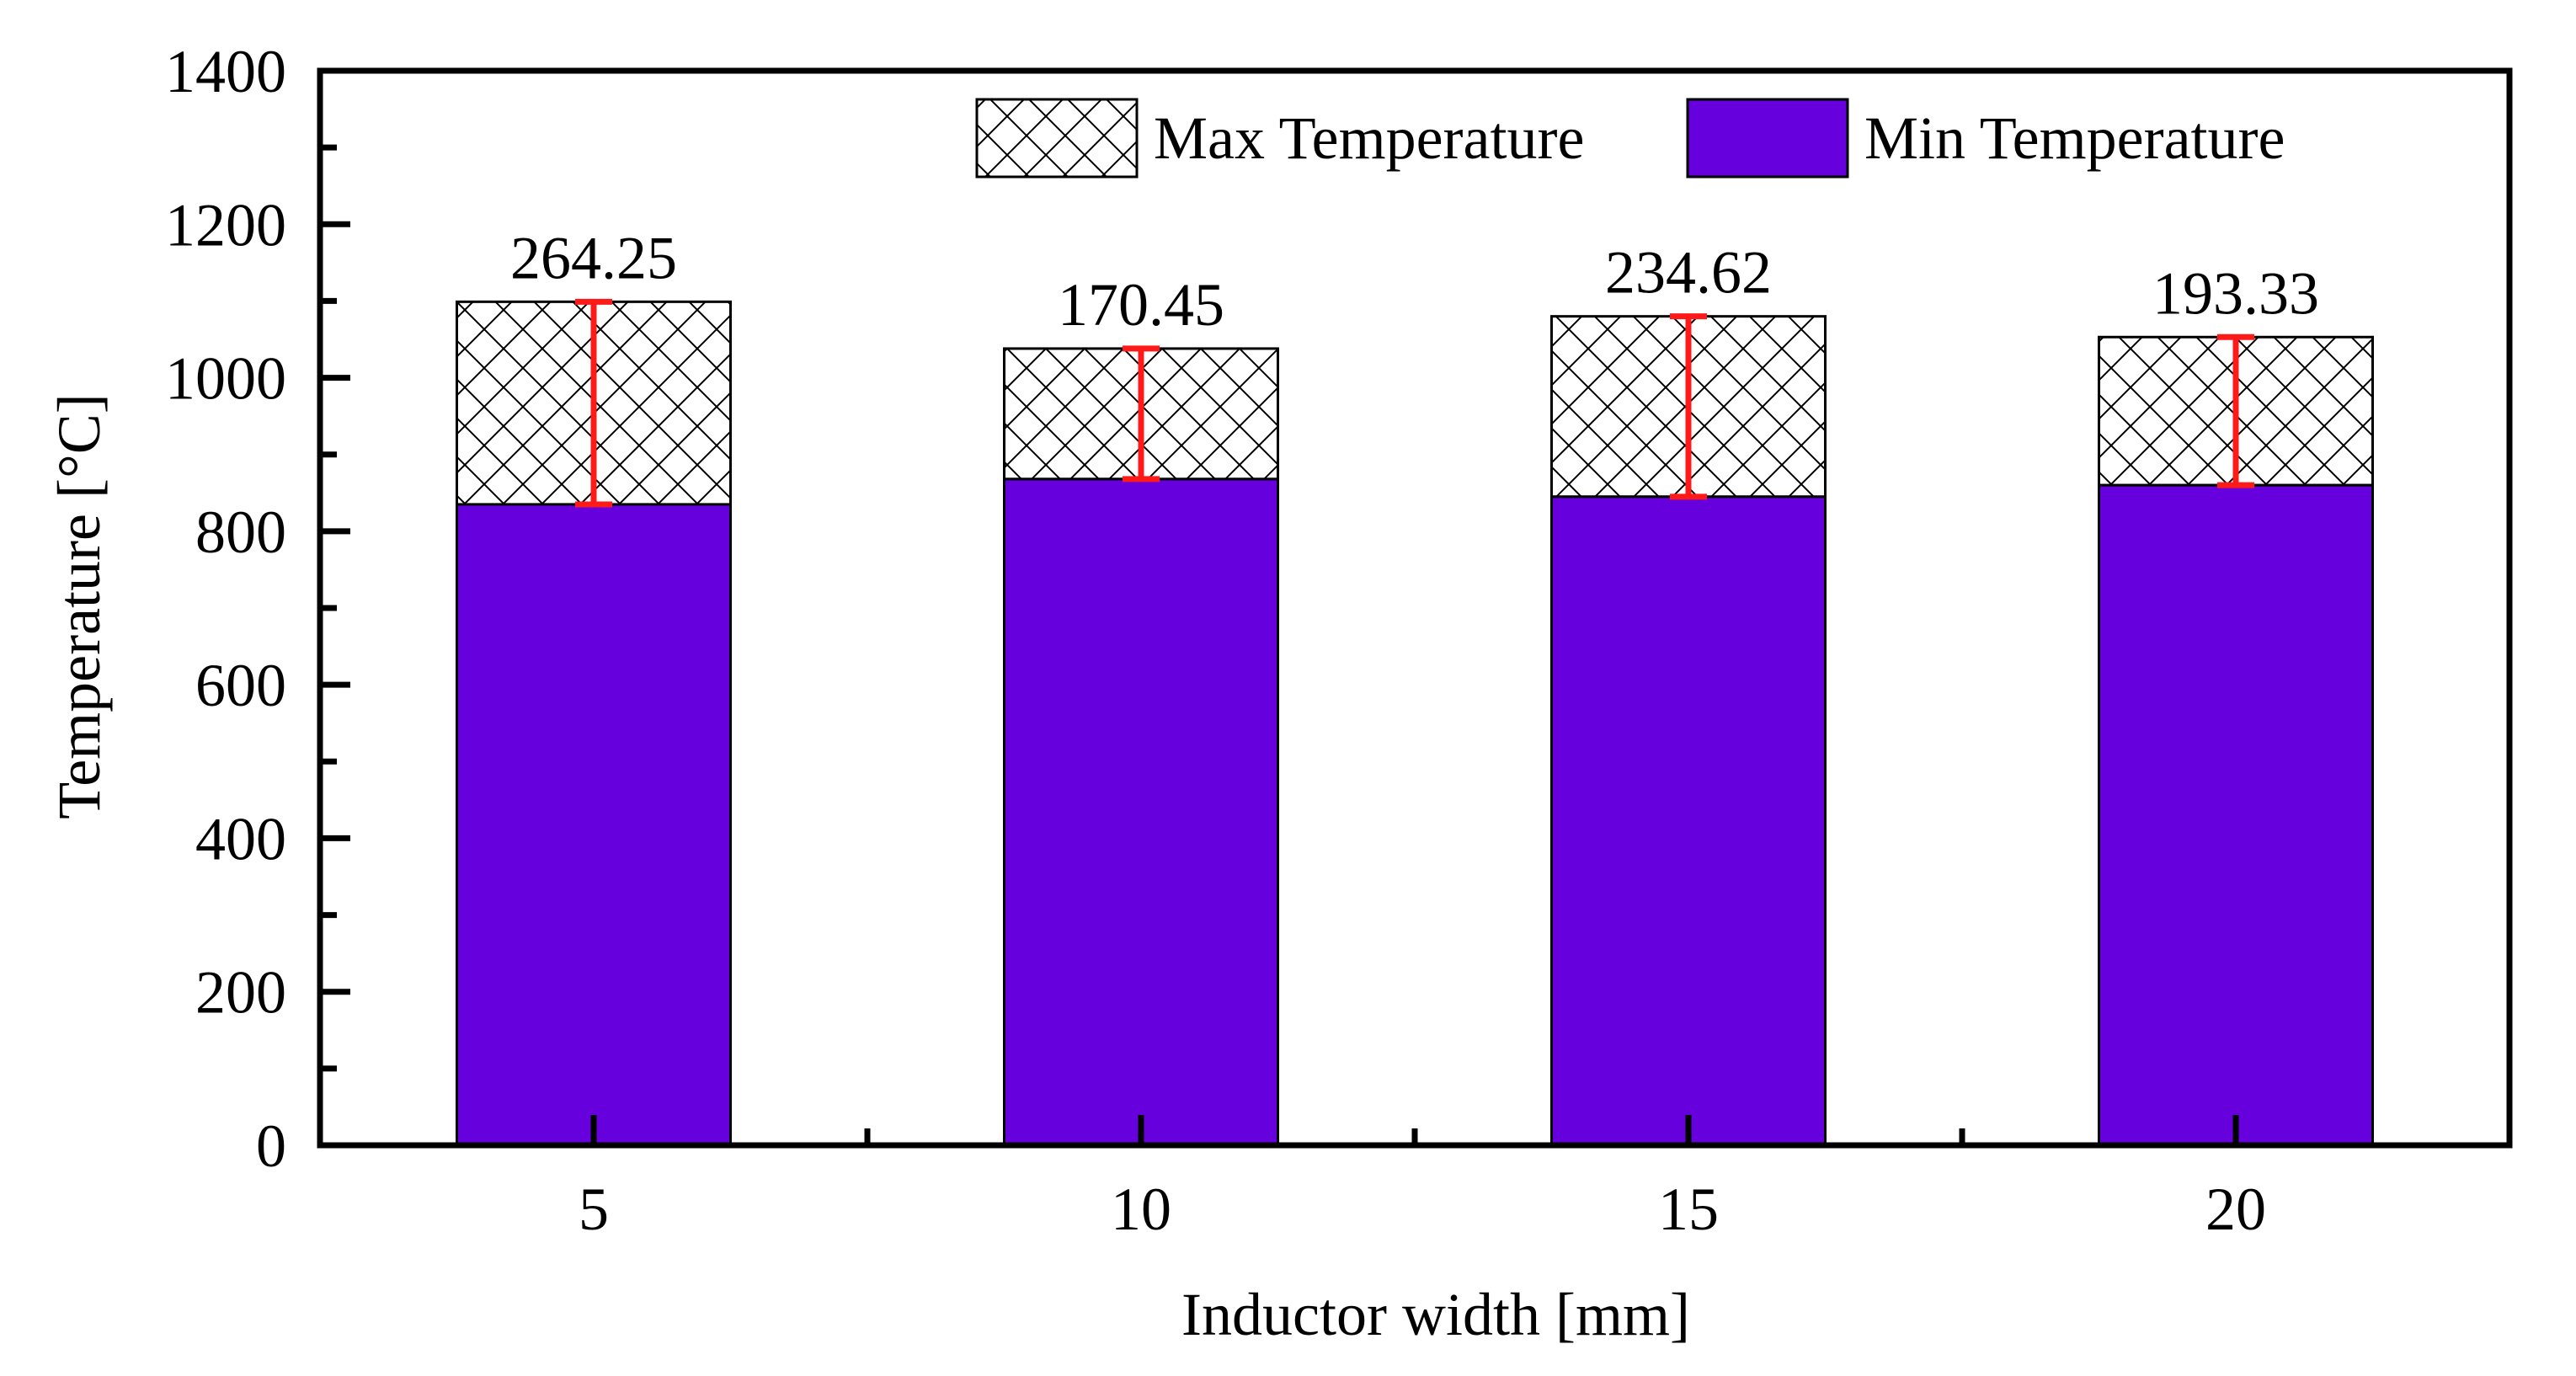 The width and height of the screenshot is (2576, 1376). I want to click on legend-label-min-temperature: Min Temperature, so click(2074, 138).